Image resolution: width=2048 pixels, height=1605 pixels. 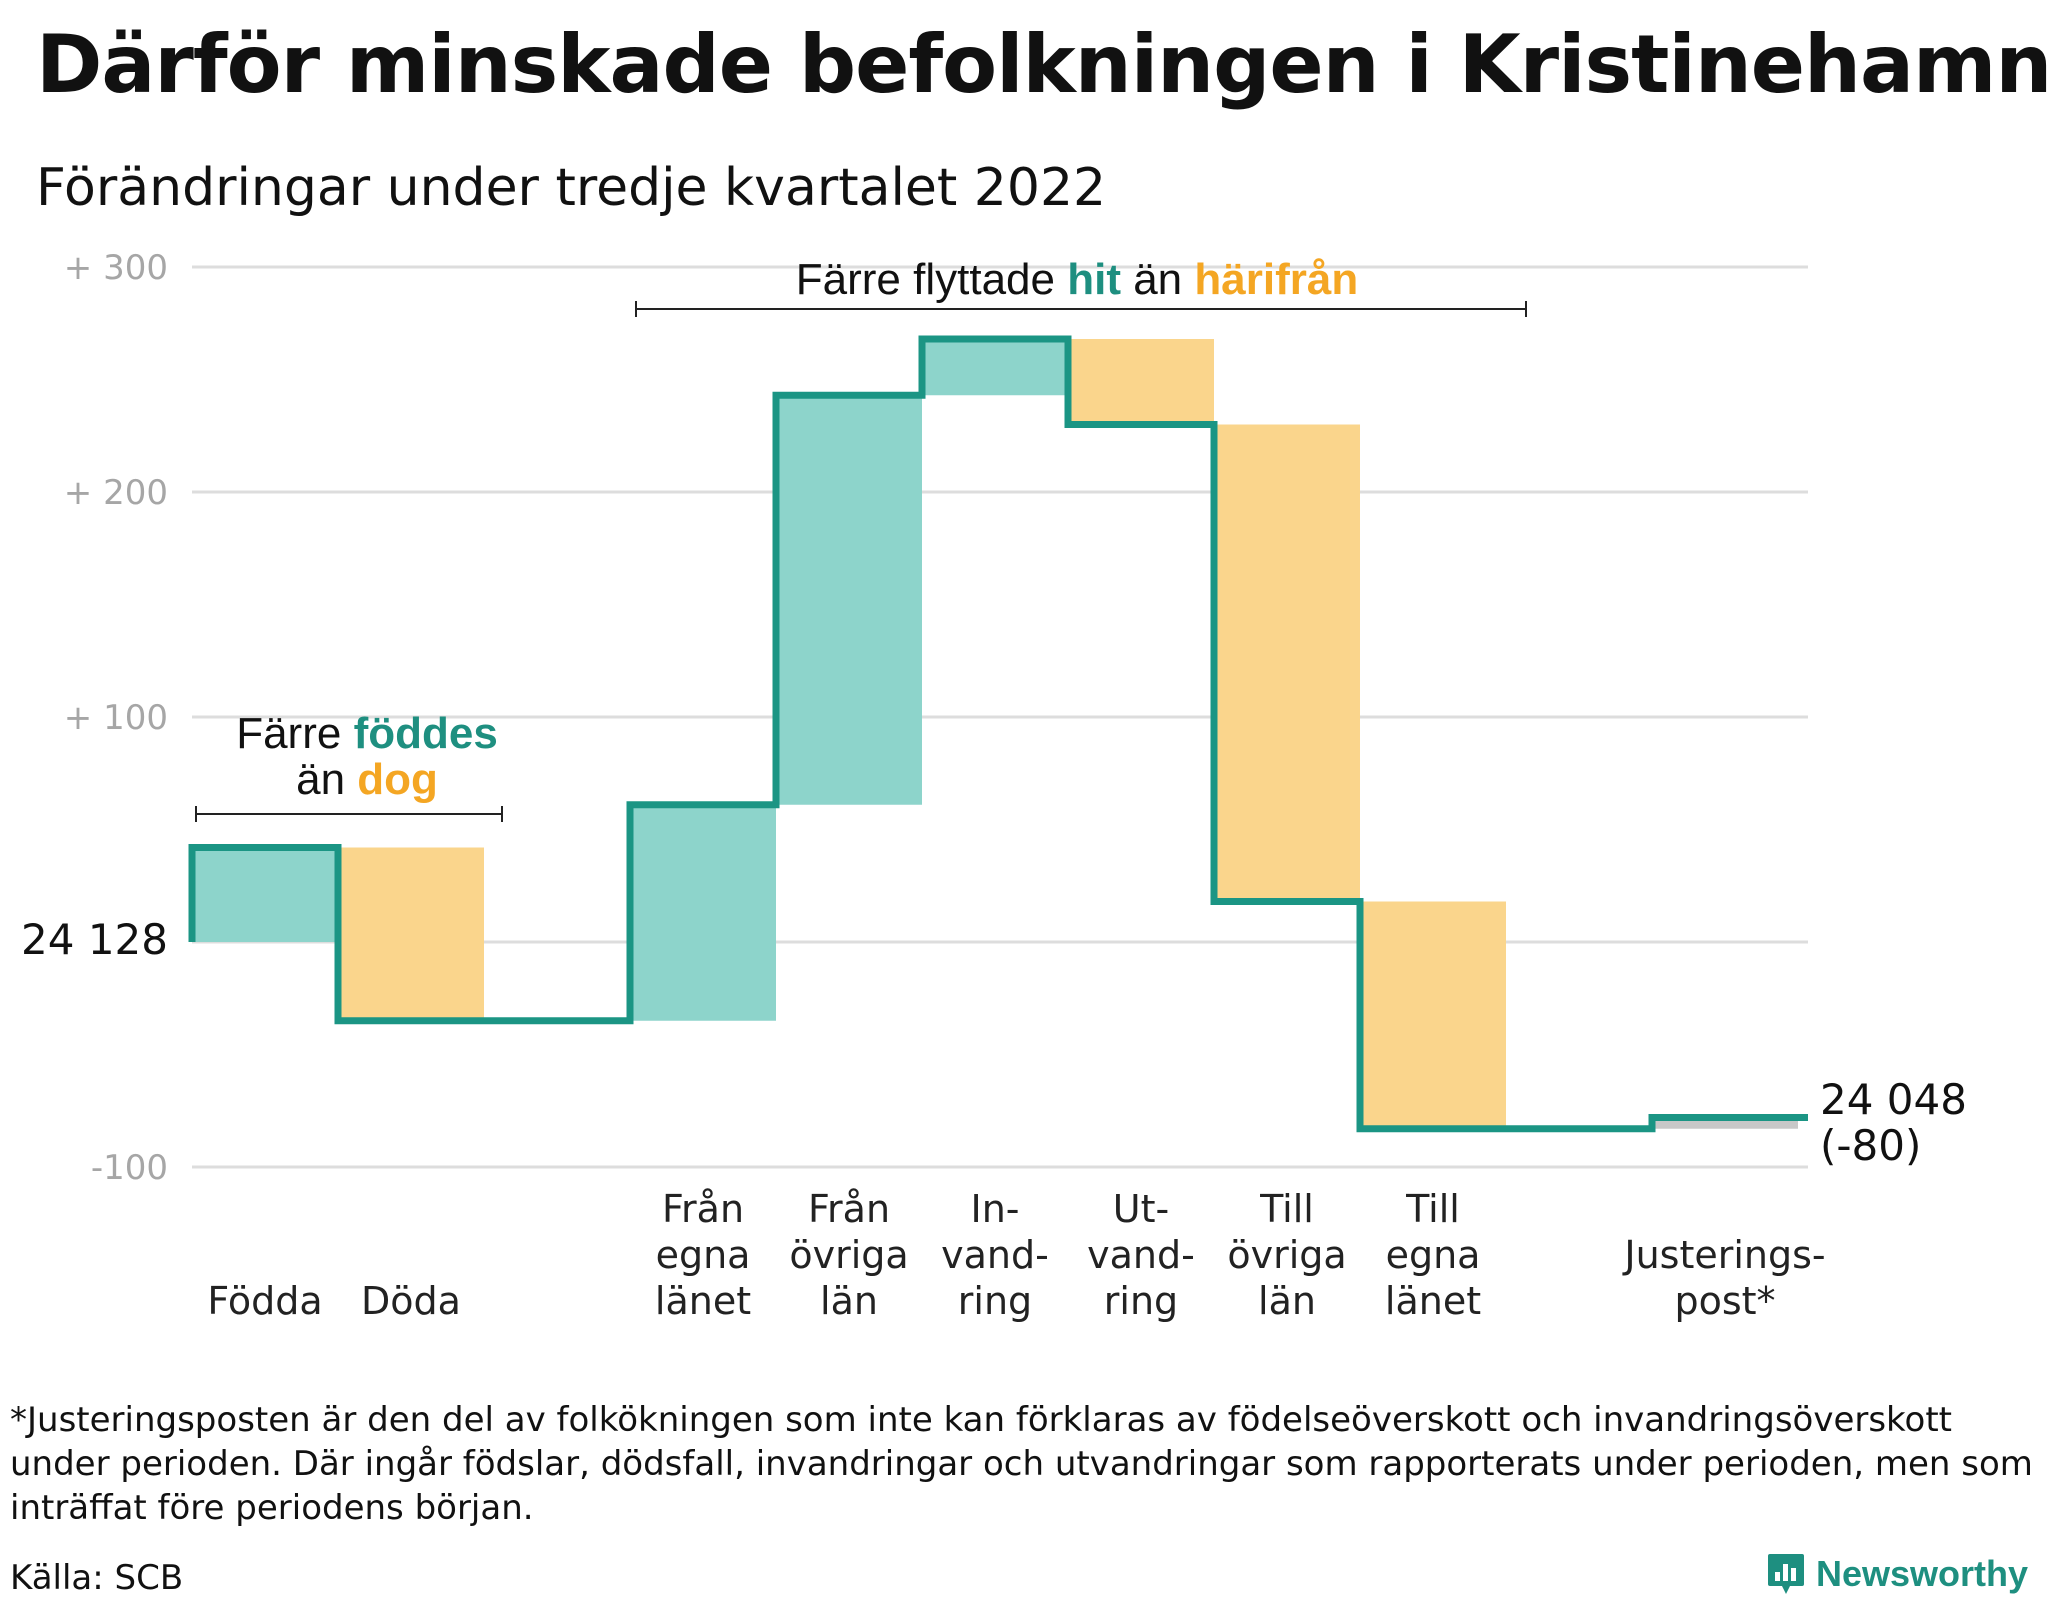 What do you see at coordinates (367, 779) in the screenshot?
I see `births-annotation-line2: än dog` at bounding box center [367, 779].